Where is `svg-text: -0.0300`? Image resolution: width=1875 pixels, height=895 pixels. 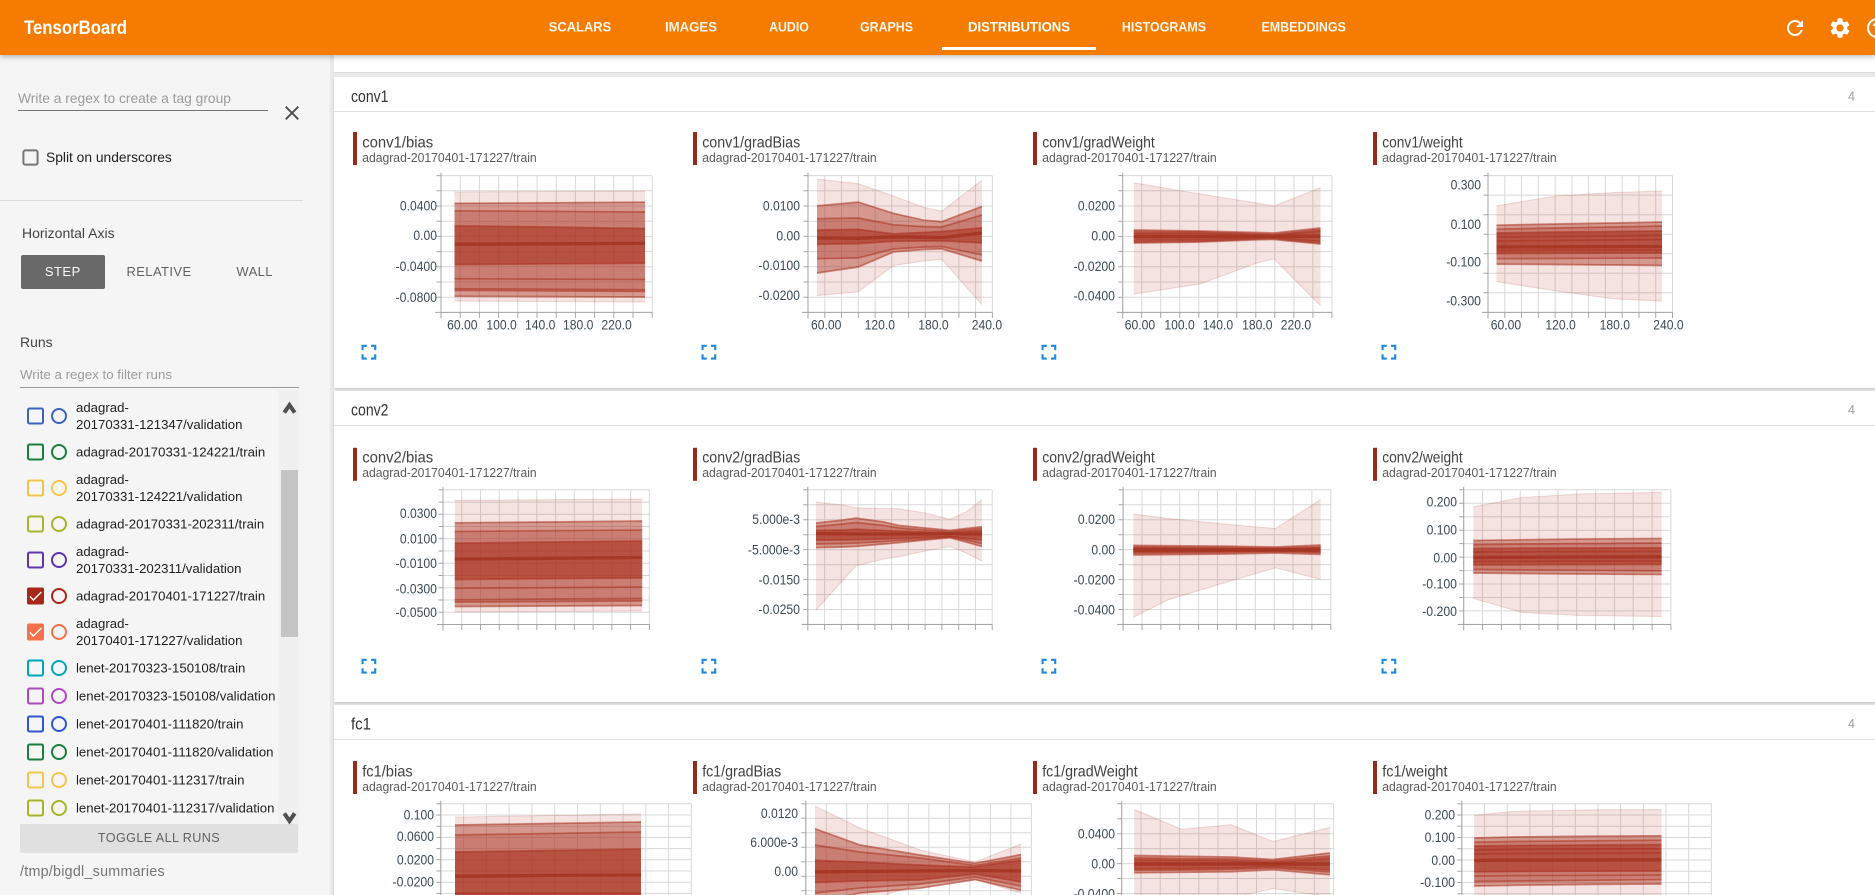
svg-text: -0.0300 is located at coordinates (417, 588).